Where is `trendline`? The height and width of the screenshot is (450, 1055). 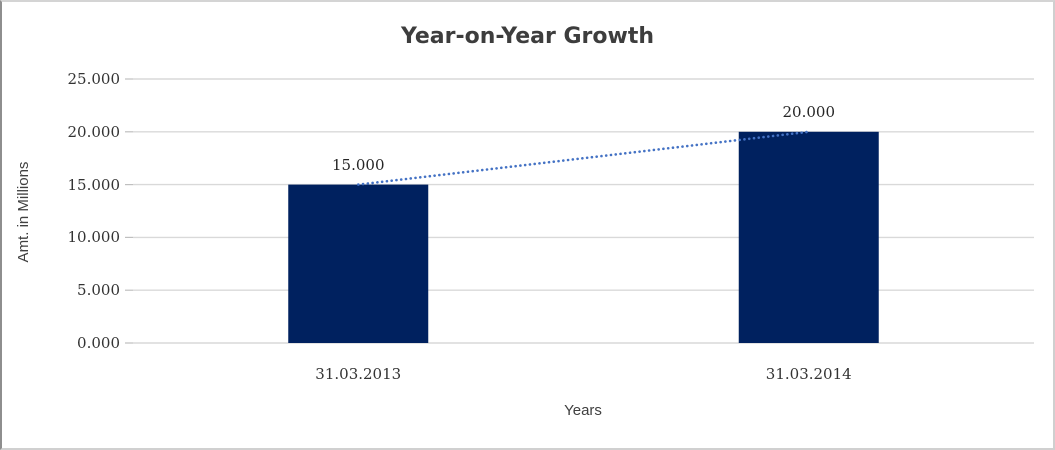 trendline is located at coordinates (583, 158).